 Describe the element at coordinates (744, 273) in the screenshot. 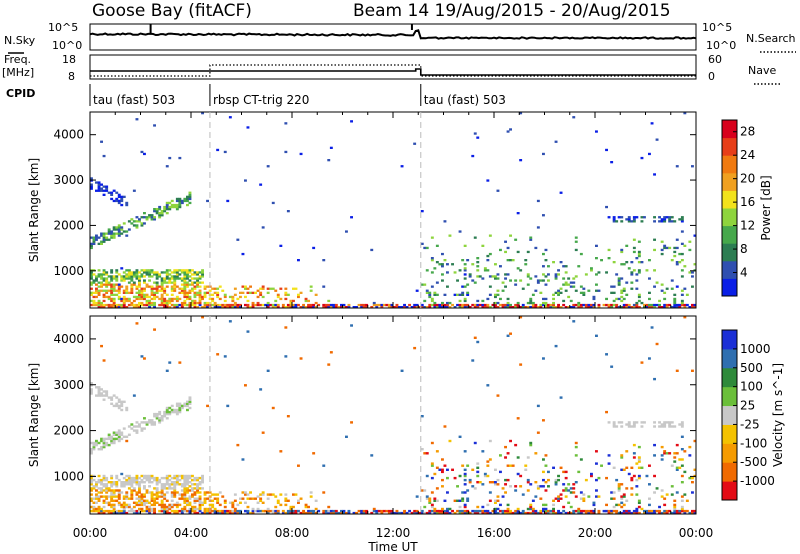

I see `power-cbar-tick-0: 4` at that location.